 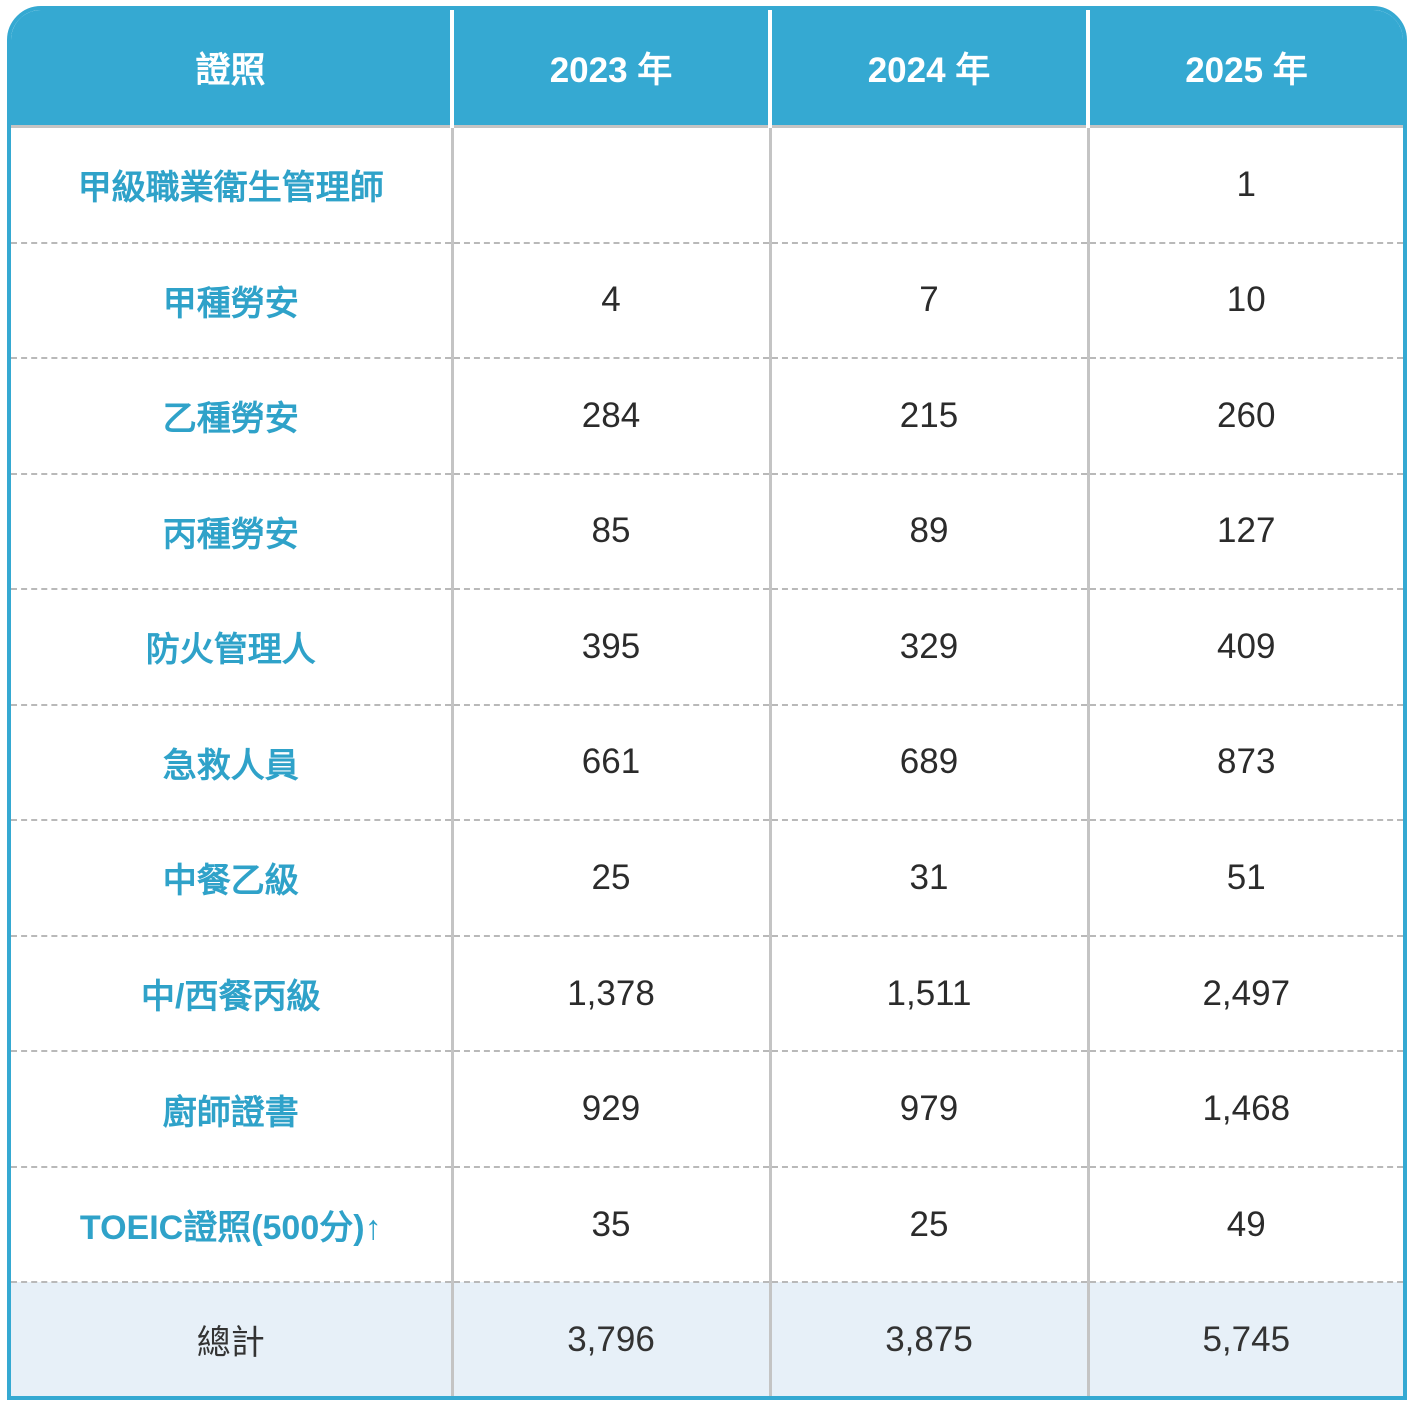 What do you see at coordinates (610, 877) in the screenshot?
I see `count-2023: 25` at bounding box center [610, 877].